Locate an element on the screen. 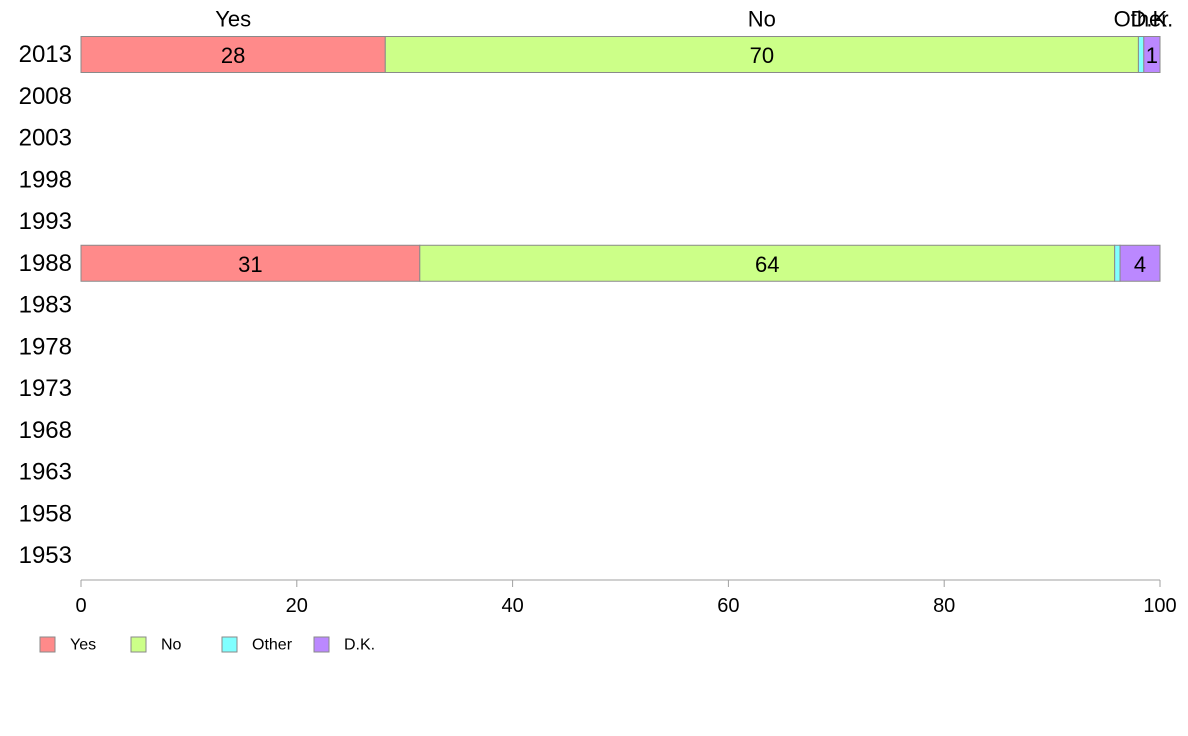  y-tick-label: 1978 is located at coordinates (45, 346).